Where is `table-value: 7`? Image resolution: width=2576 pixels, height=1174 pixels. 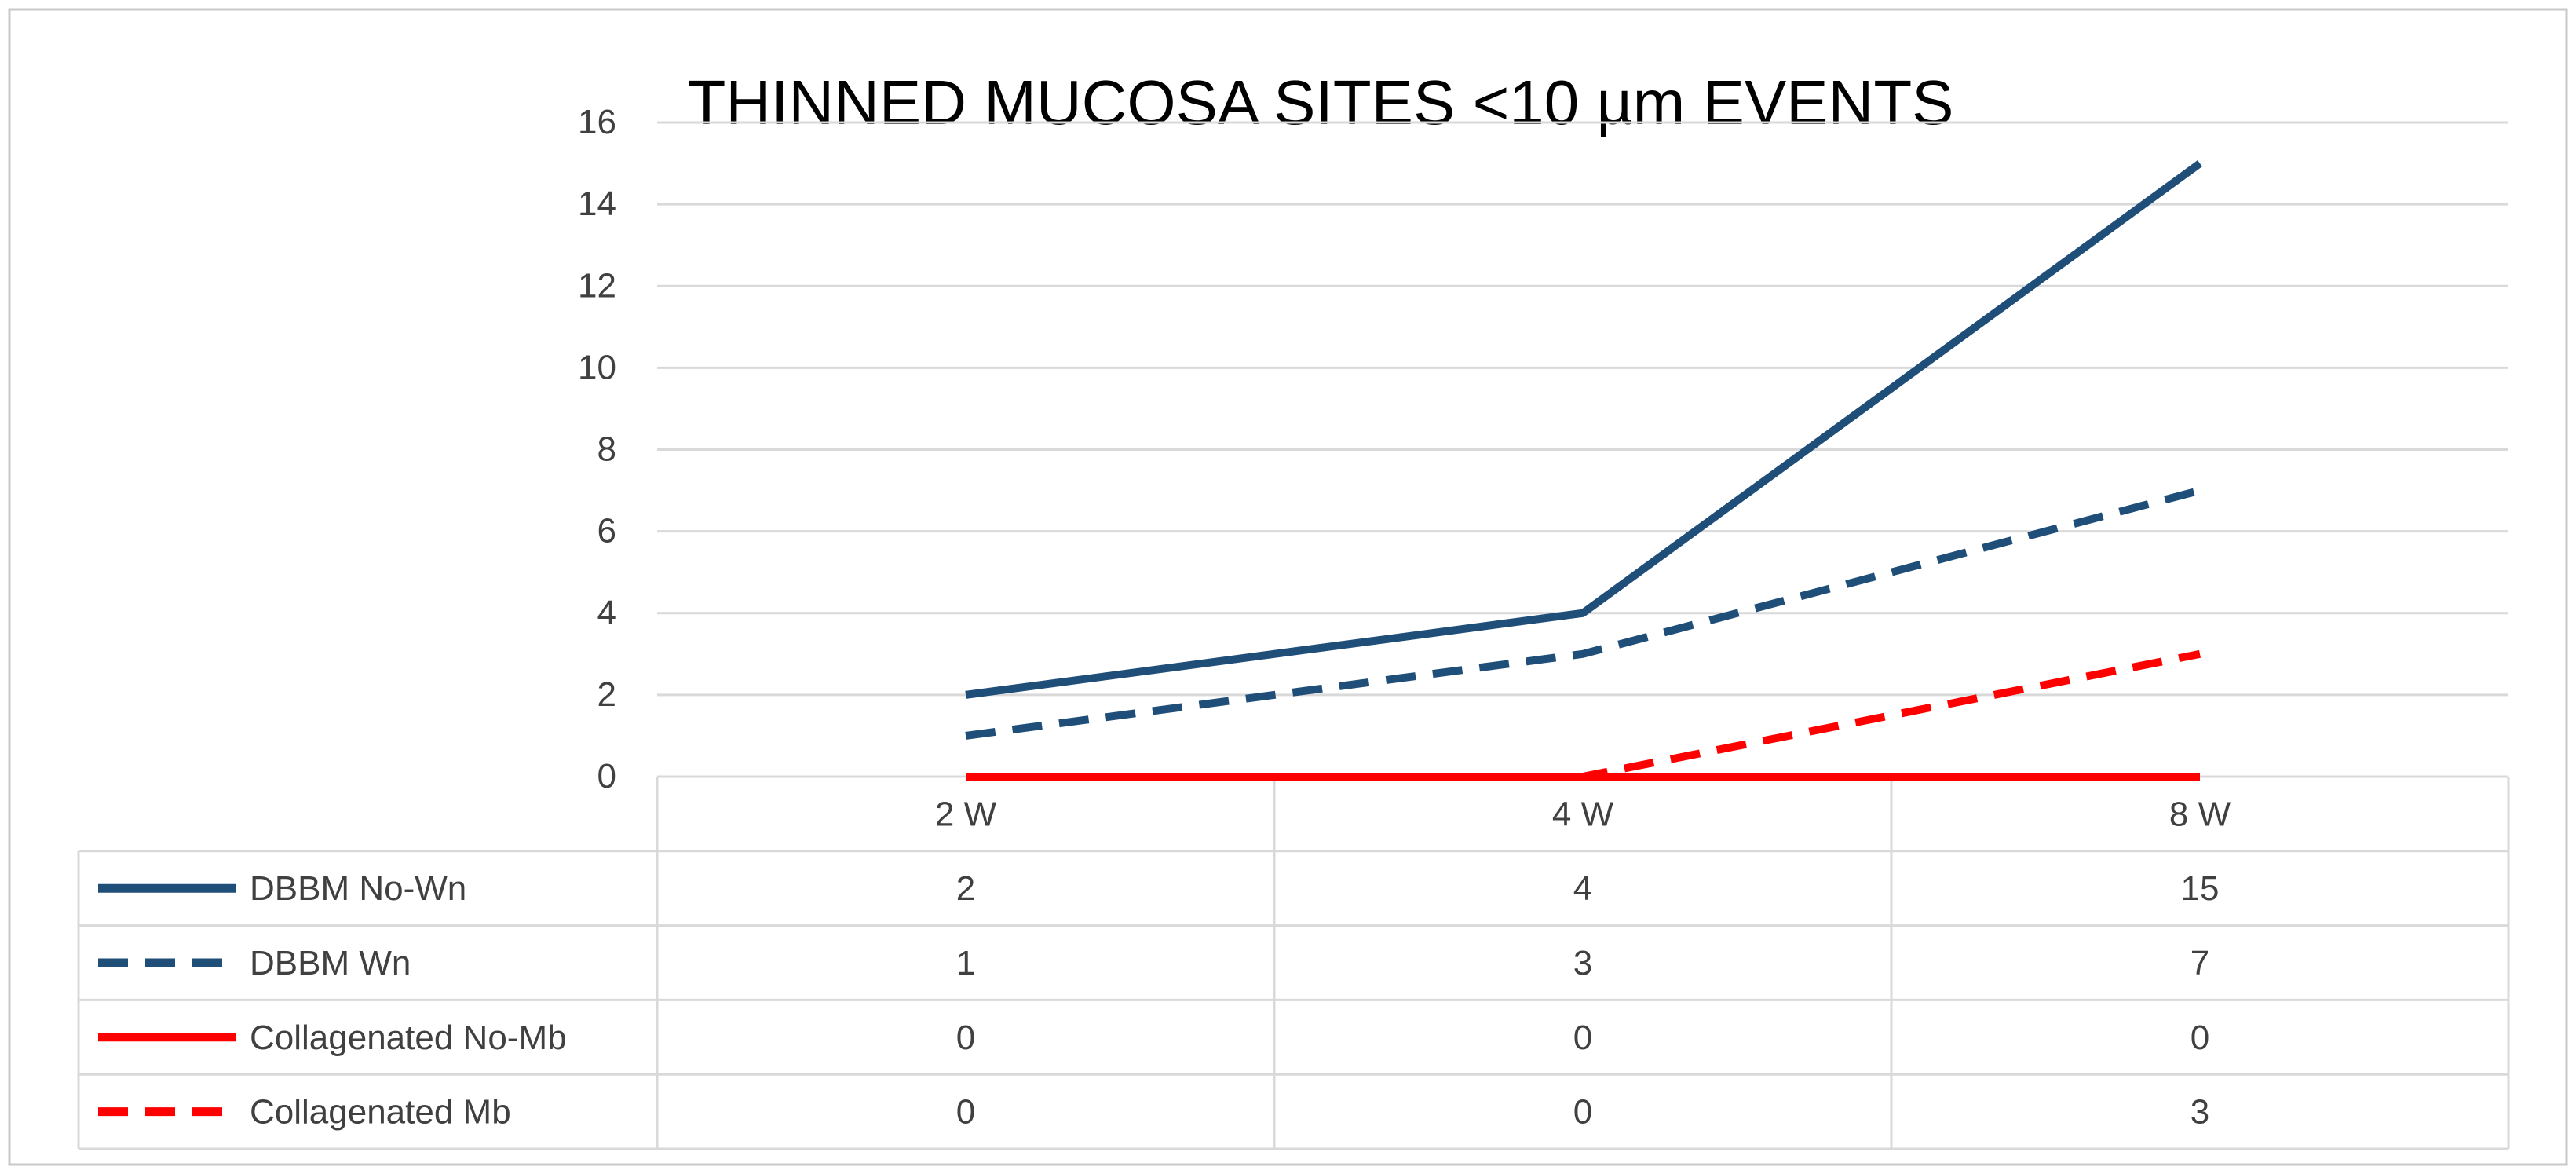
table-value: 7 is located at coordinates (2200, 963).